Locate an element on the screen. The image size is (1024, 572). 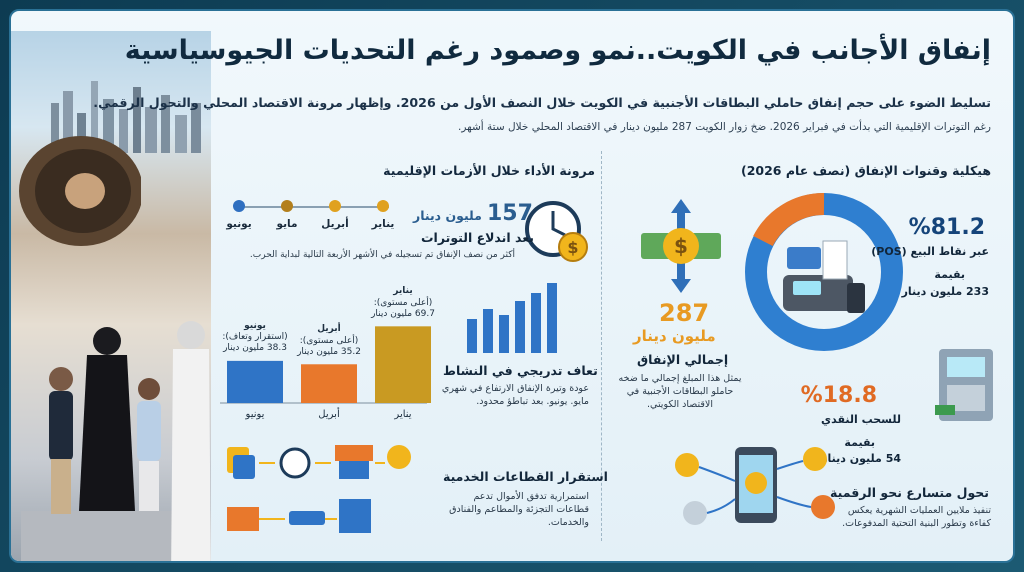
bar-caption-value: 69.7 مليون دينار is located at coordinates (403, 313).